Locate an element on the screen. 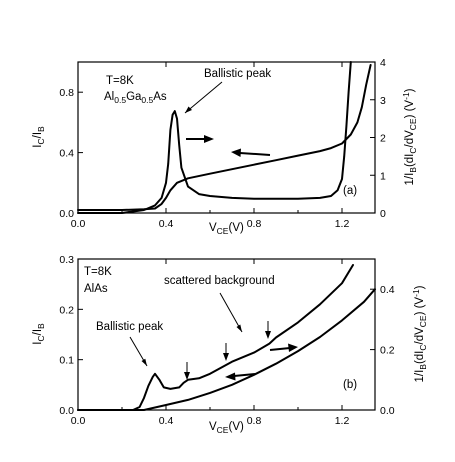  arrow-left-head-a is located at coordinates (236, 152).